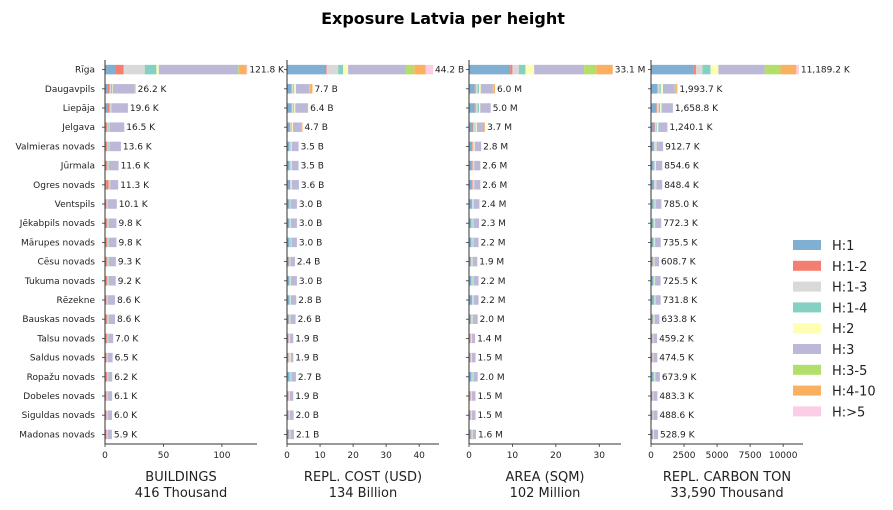 The image size is (893, 510). What do you see at coordinates (70, 90) in the screenshot?
I see `region-label: Daugavpils` at bounding box center [70, 90].